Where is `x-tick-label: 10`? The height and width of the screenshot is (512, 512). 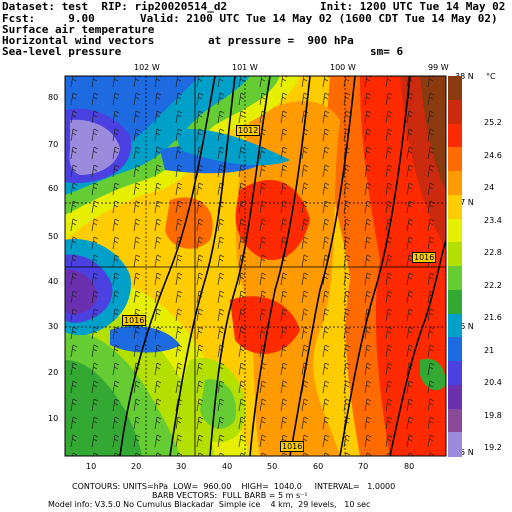
x-tick-label: 10 is located at coordinates (91, 466).